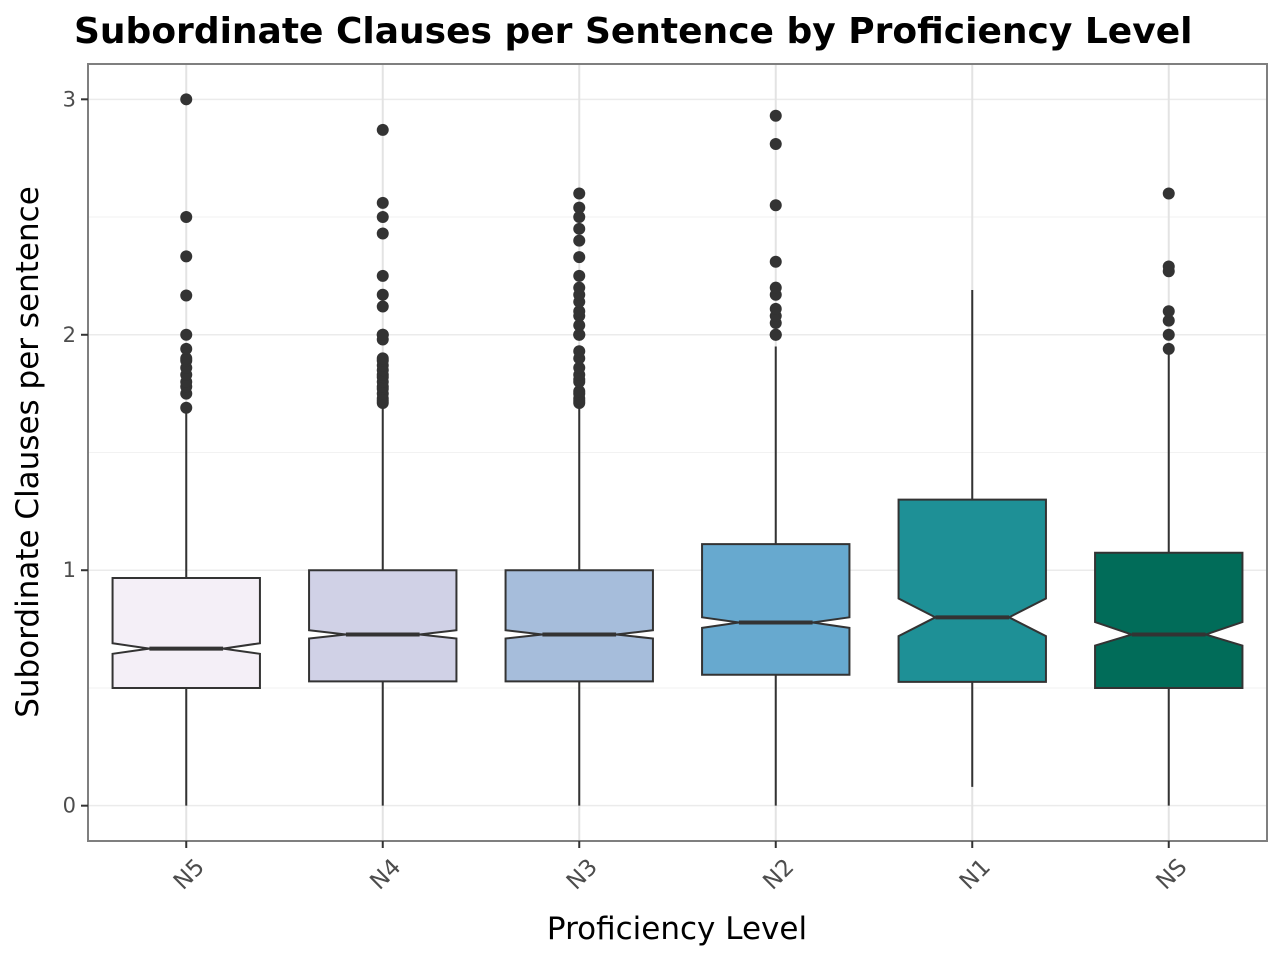  Describe the element at coordinates (28, 452) in the screenshot. I see `y-axis-title: Subordinate Clauses per sentence` at that location.